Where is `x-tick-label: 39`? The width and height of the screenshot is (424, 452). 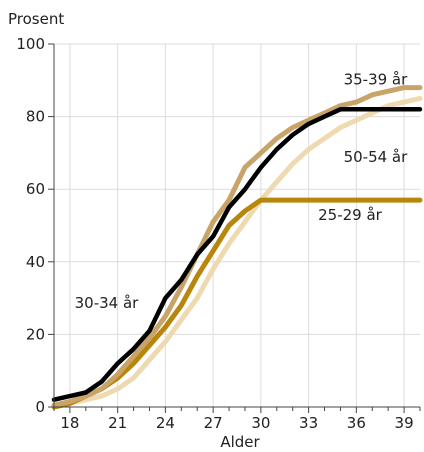 x-tick-label: 39 is located at coordinates (404, 423).